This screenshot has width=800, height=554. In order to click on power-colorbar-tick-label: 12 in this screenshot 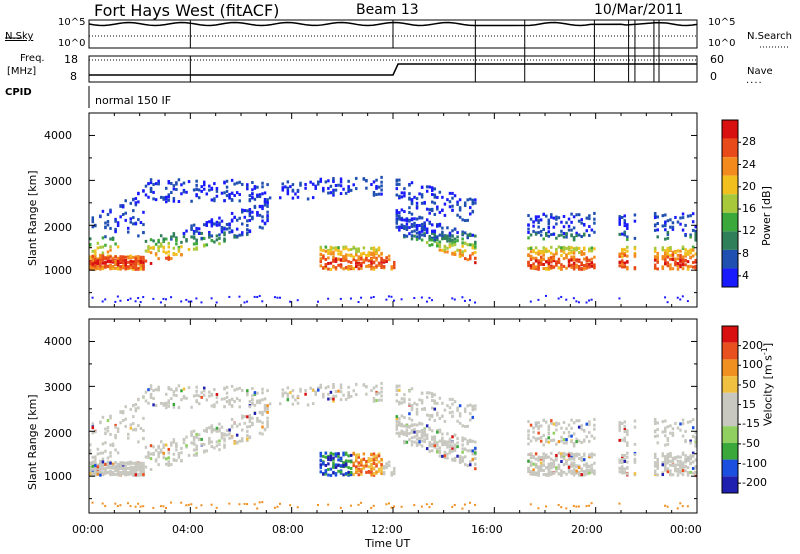, I will do `click(749, 231)`.